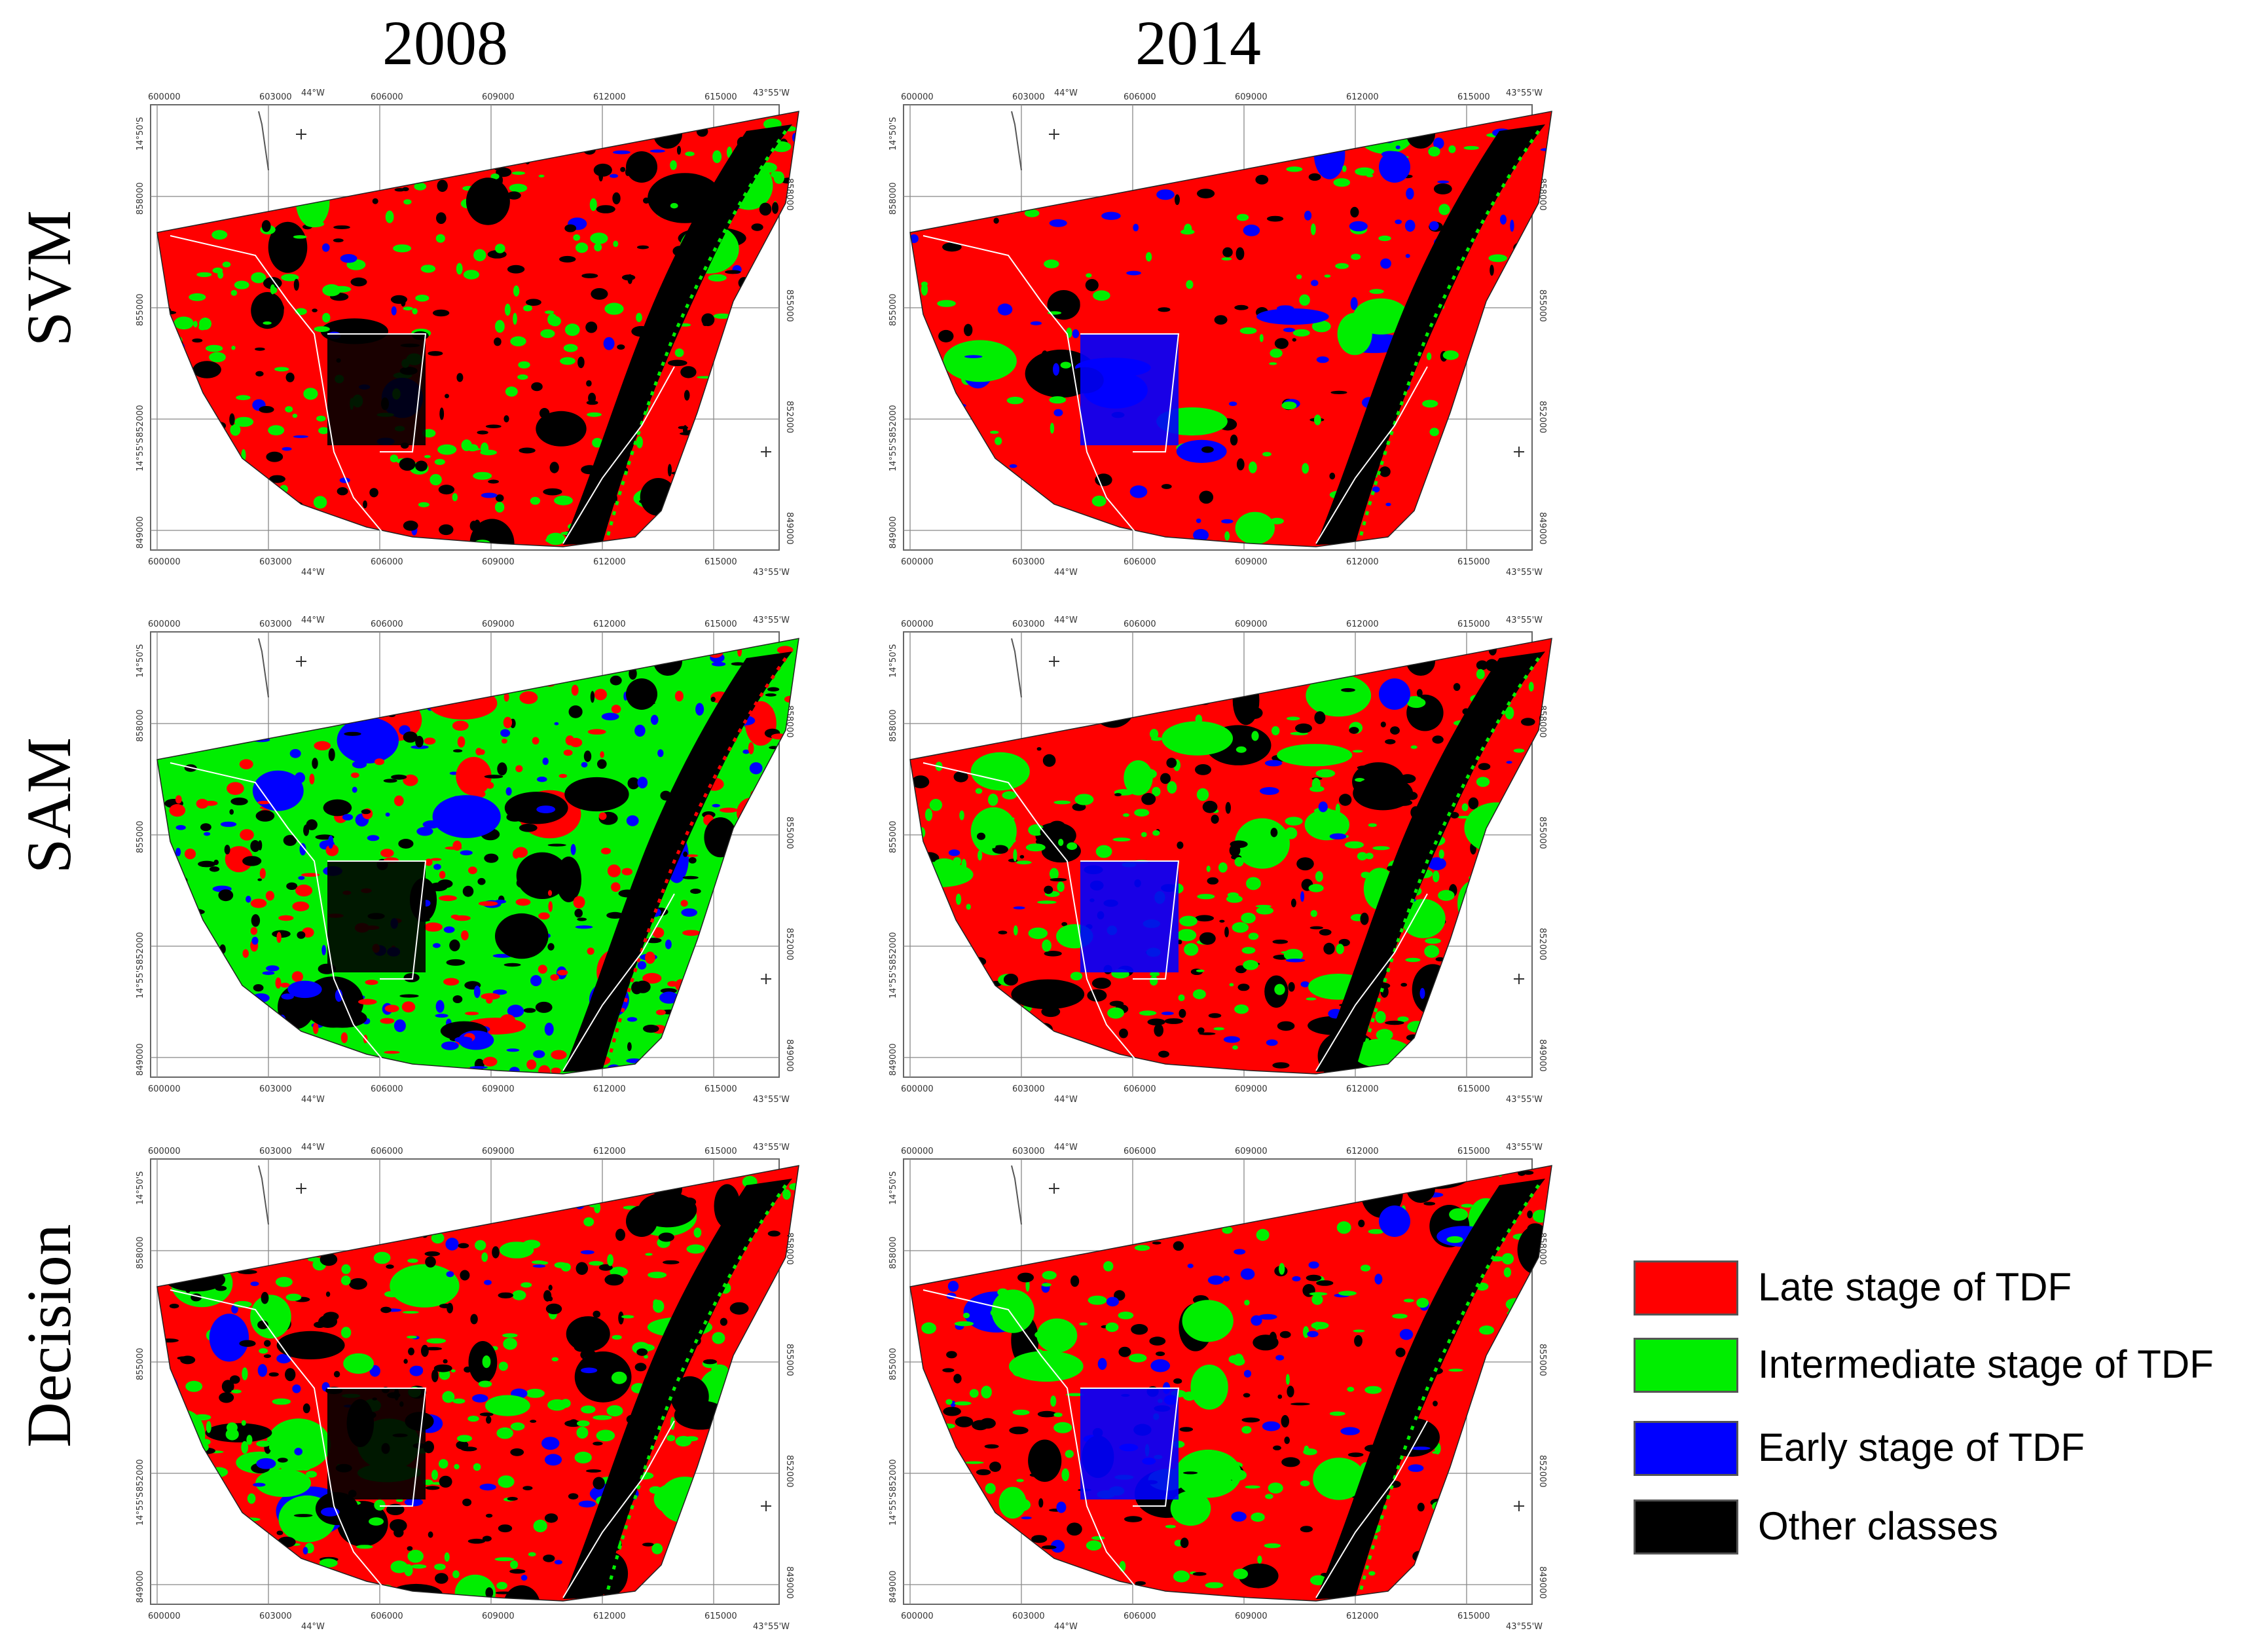  Describe the element at coordinates (1450, 1388) in the screenshot. I see `riparian-fringe` at that location.